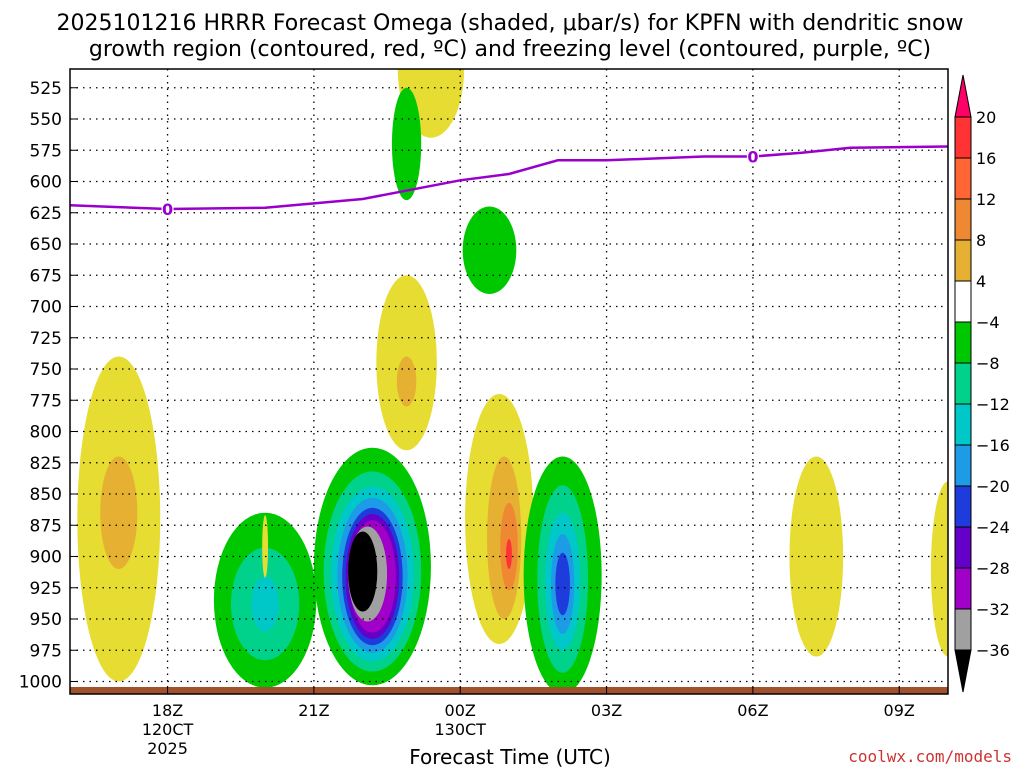 Image resolution: width=1024 pixels, height=768 pixels. I want to click on freezing-level-label-1: 0, so click(752, 157).